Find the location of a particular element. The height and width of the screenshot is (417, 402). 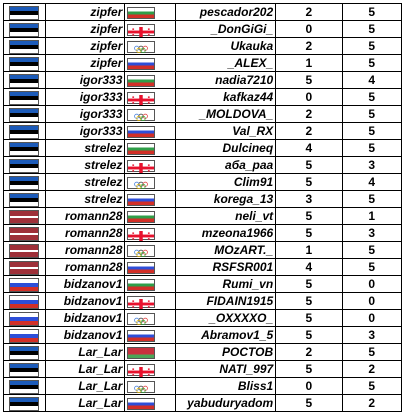

table-row: zipfer pescador202 2 5 is located at coordinates (202, 12).